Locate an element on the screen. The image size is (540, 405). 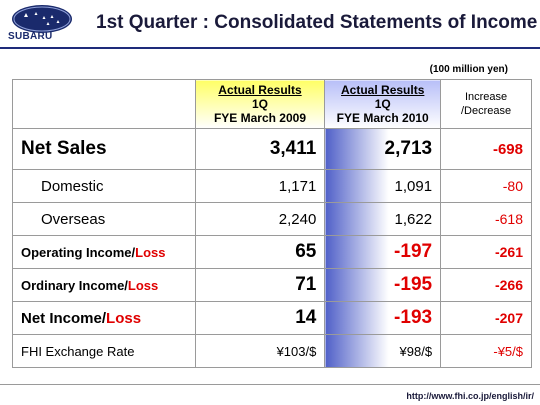
table-row-ordinary-income: Ordinary Income/Loss 71 -195 -266 is located at coordinates (272, 285).